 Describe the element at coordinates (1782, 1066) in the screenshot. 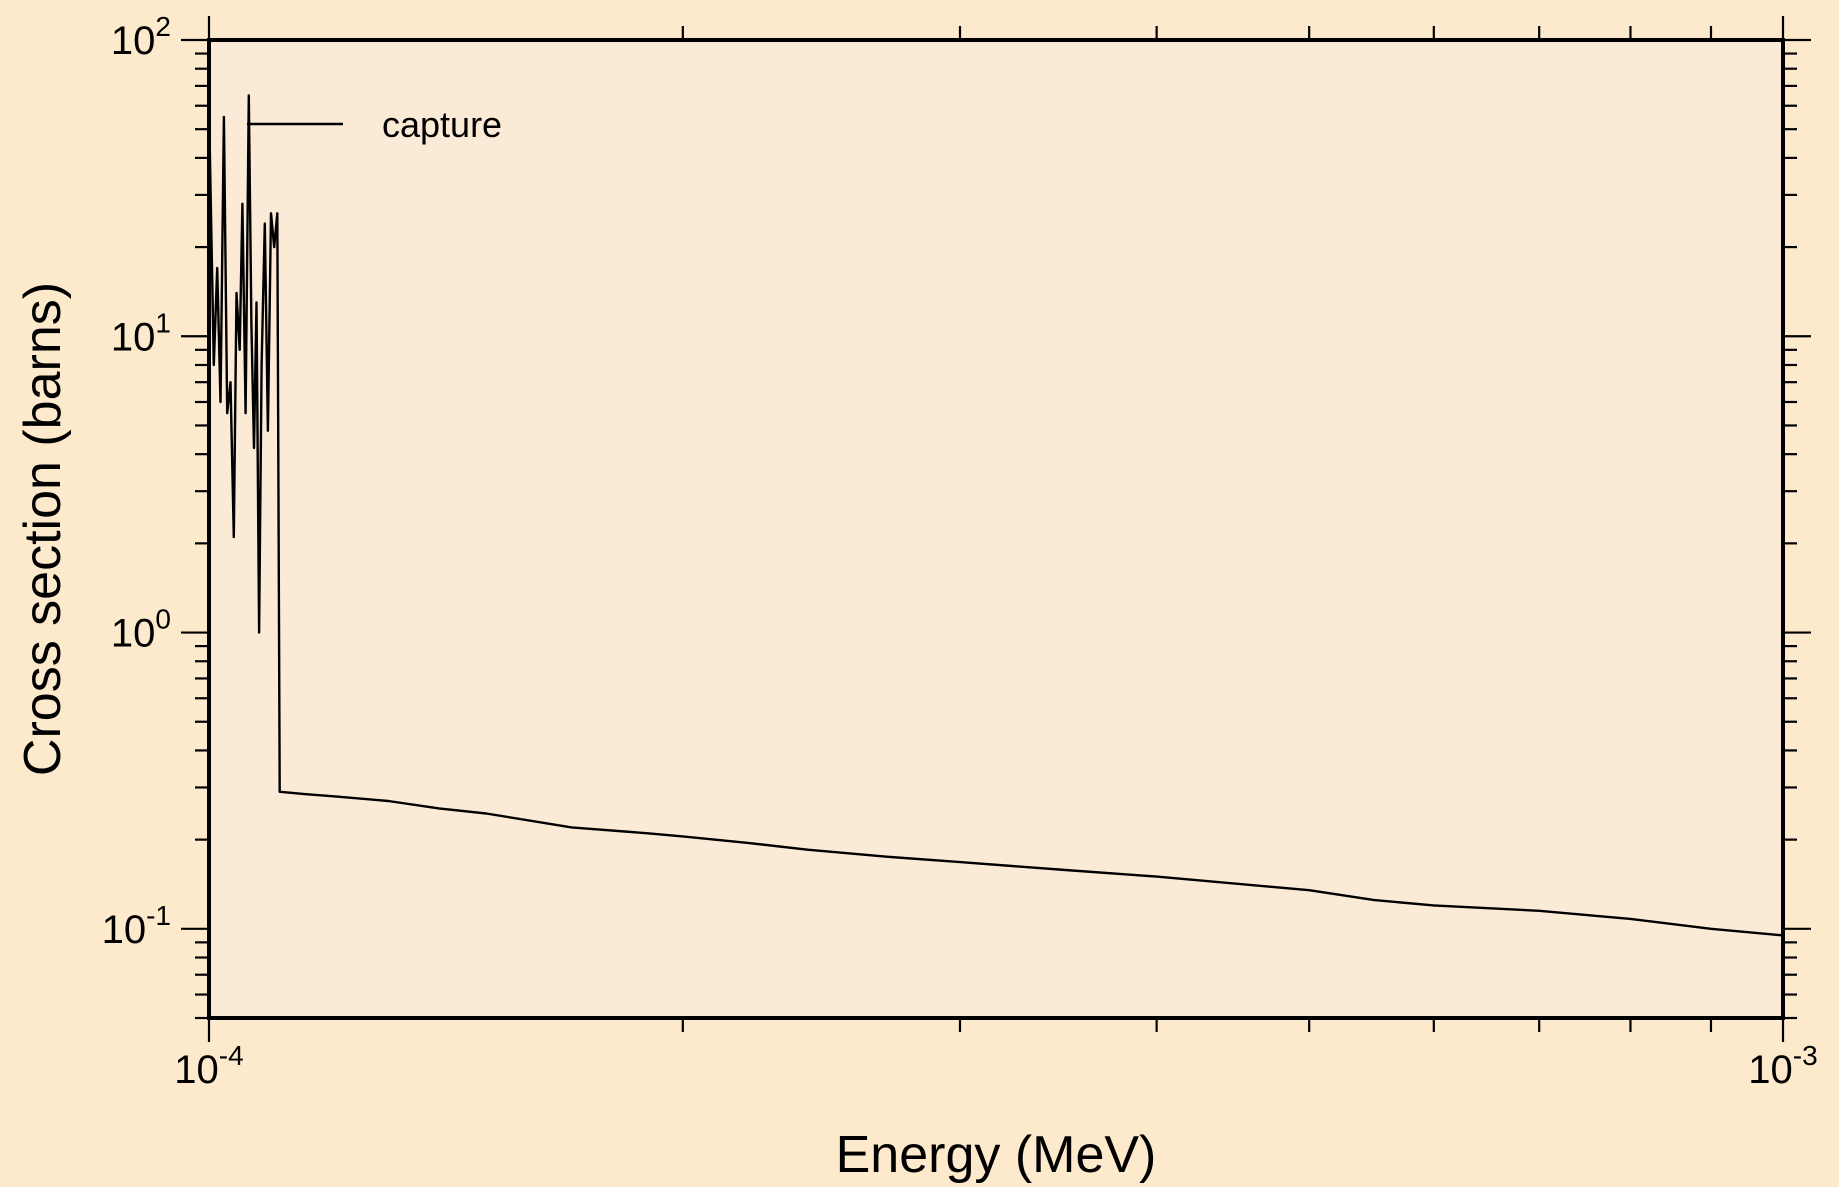

I see `x-tick-label: 10⁻³` at that location.